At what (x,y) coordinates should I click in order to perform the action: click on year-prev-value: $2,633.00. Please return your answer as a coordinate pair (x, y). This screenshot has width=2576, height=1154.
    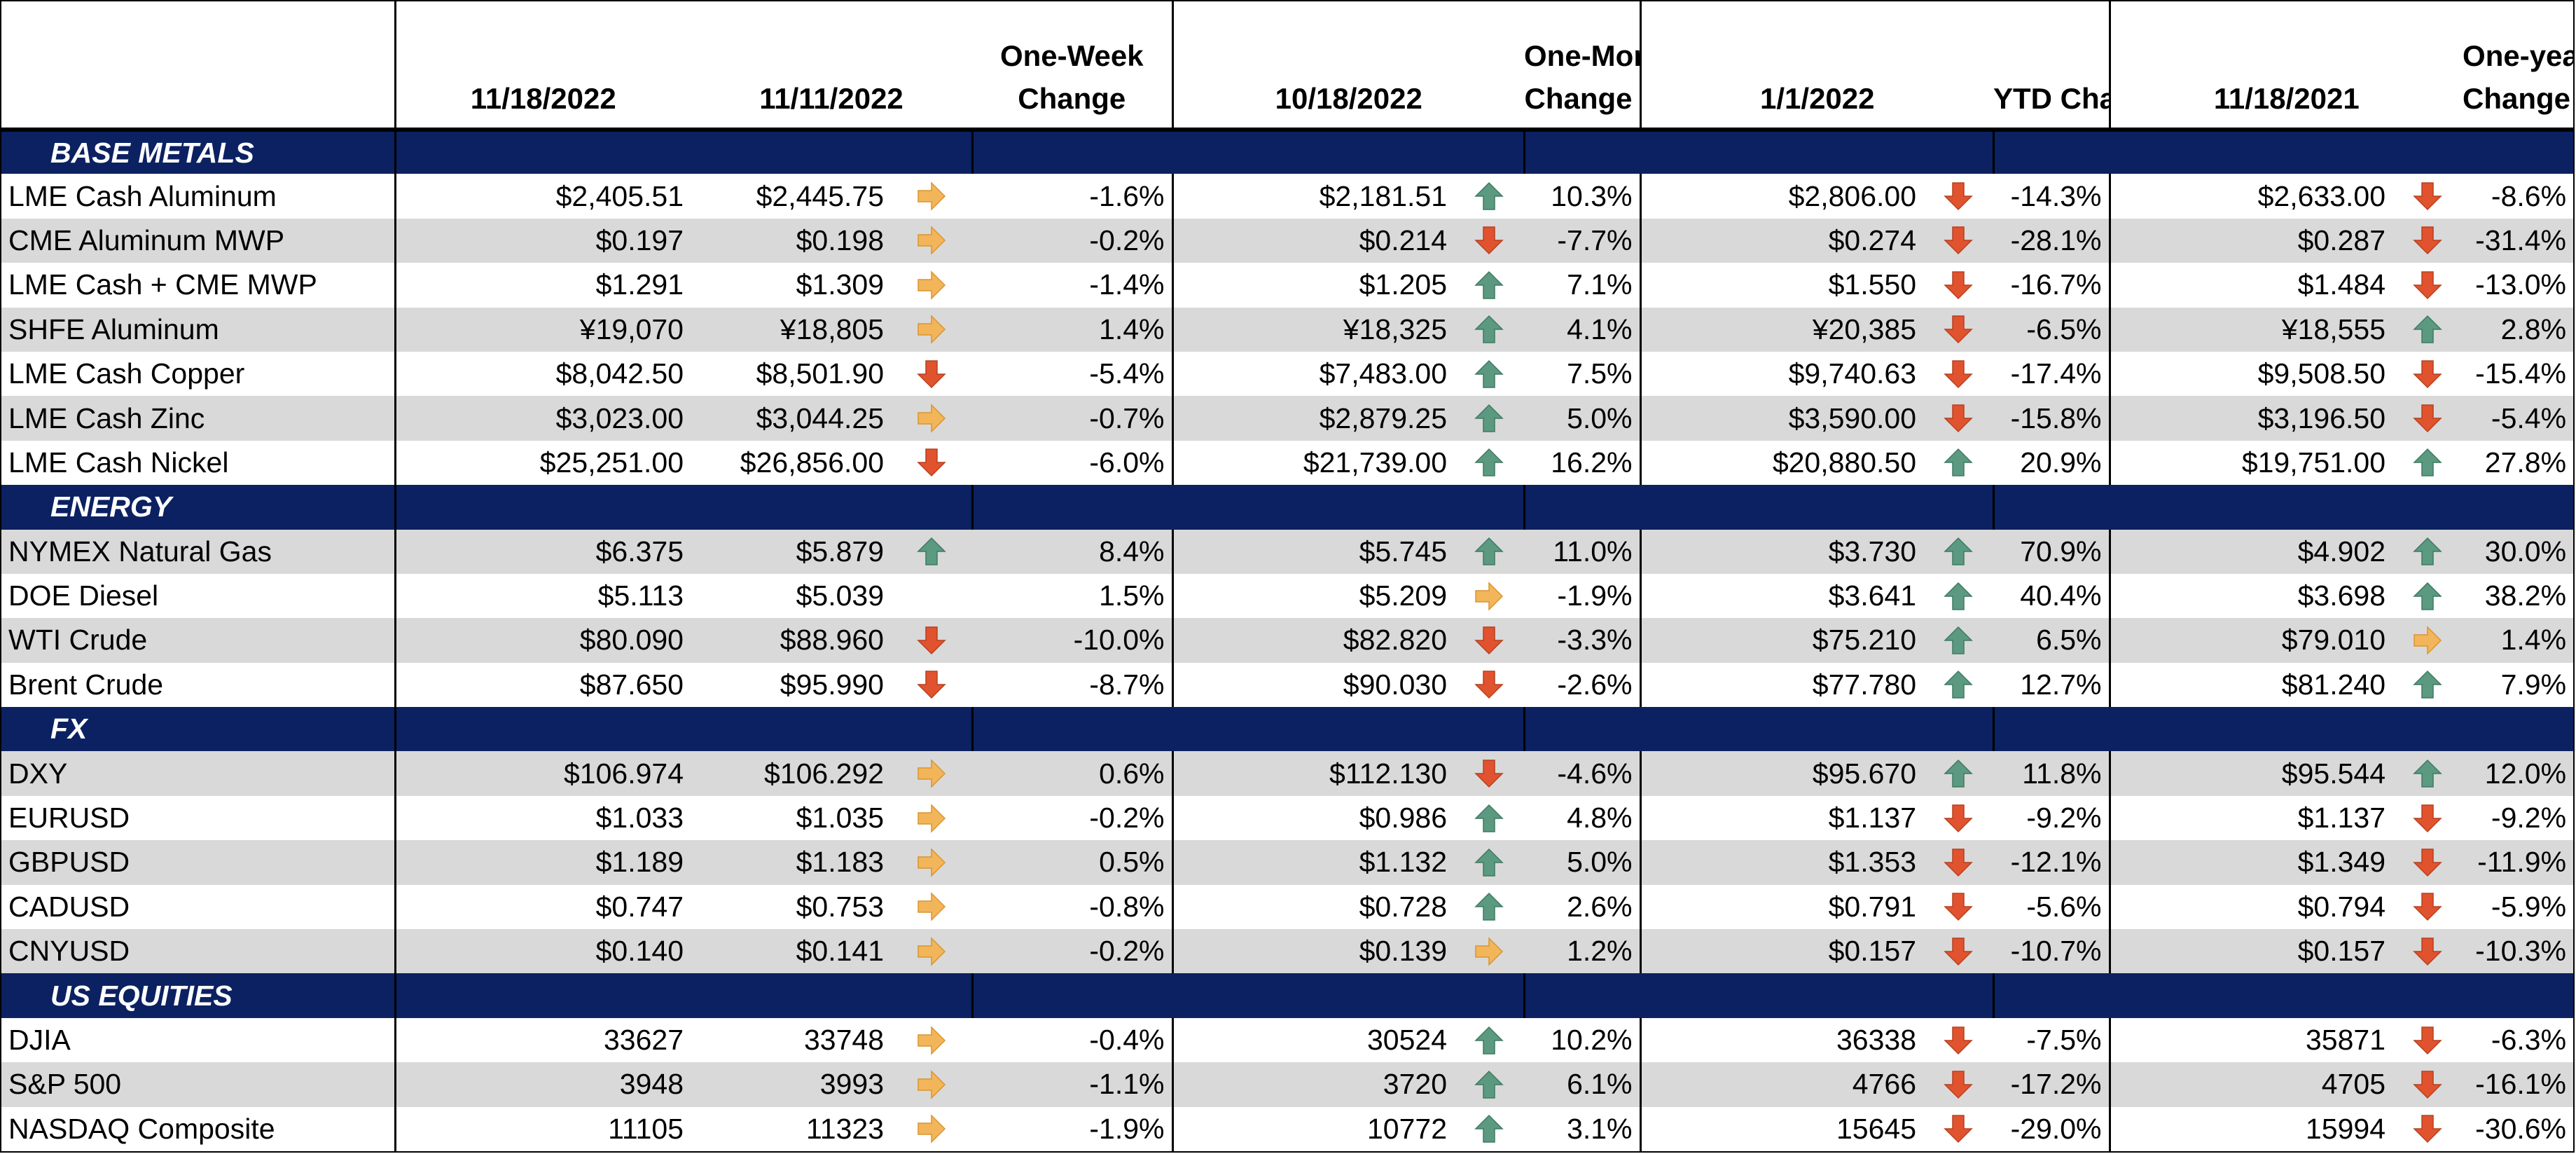
    Looking at the image, I should click on (2250, 196).